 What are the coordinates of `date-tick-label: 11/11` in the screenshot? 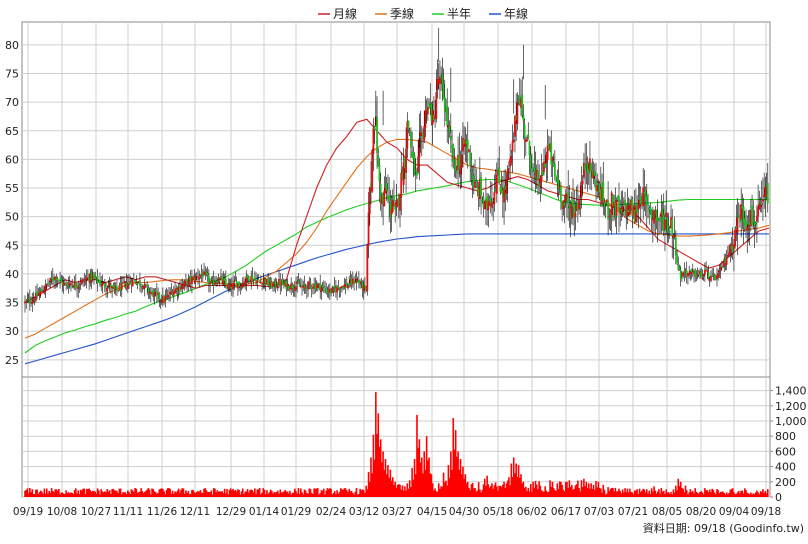 It's located at (128, 512).